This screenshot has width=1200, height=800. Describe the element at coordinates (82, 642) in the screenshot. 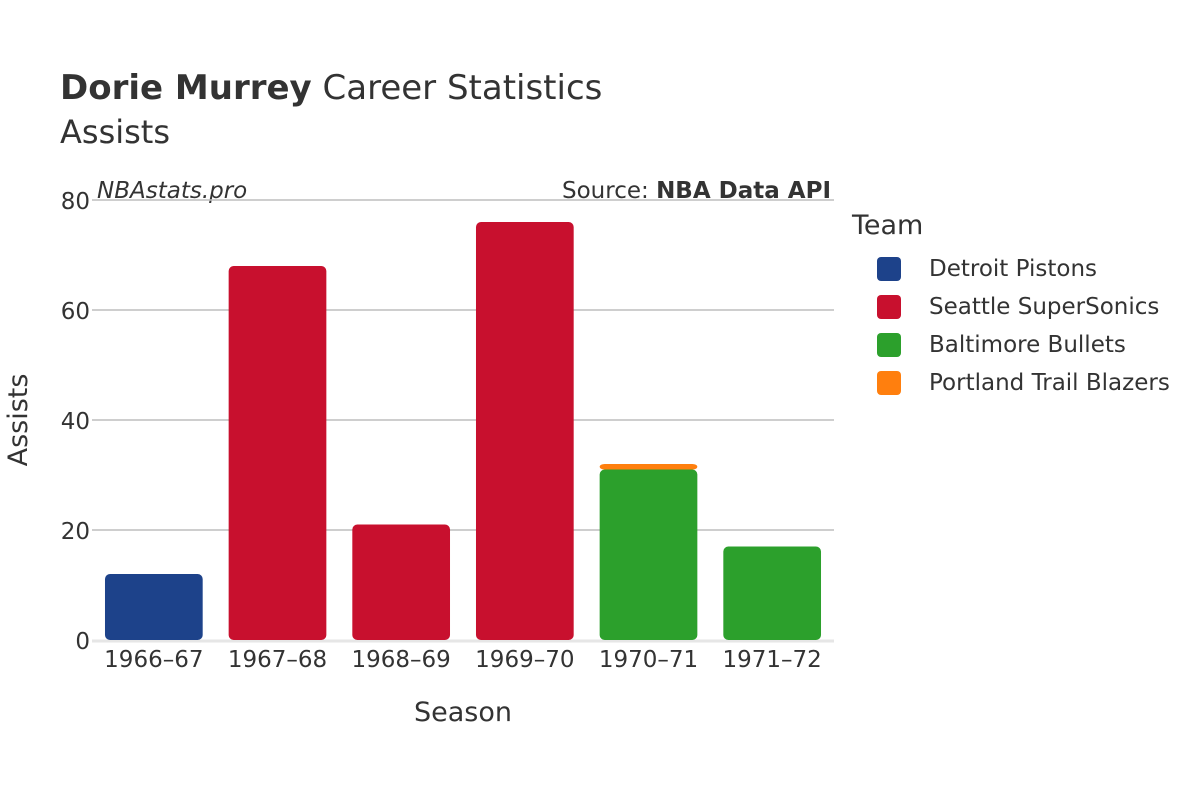

I see `y-tick-label: 0` at that location.